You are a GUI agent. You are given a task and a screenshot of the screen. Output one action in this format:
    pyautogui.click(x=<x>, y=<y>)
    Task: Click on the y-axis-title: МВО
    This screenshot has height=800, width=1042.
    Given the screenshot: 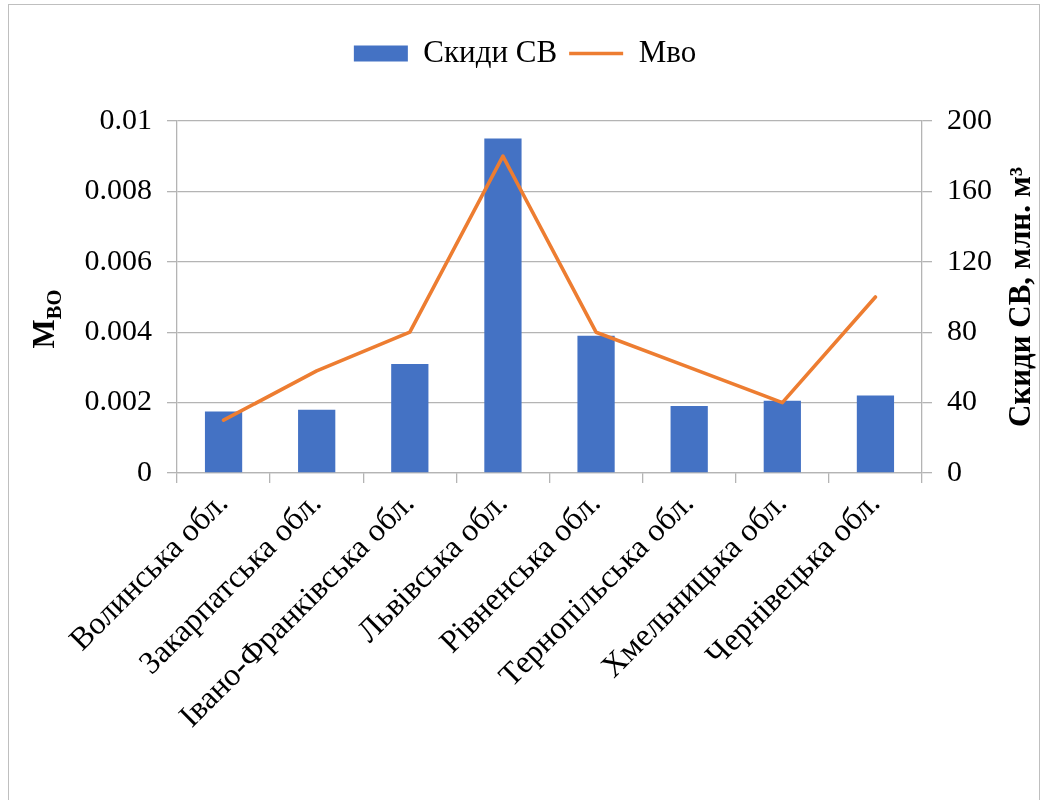 What is the action you would take?
    pyautogui.click(x=45, y=319)
    